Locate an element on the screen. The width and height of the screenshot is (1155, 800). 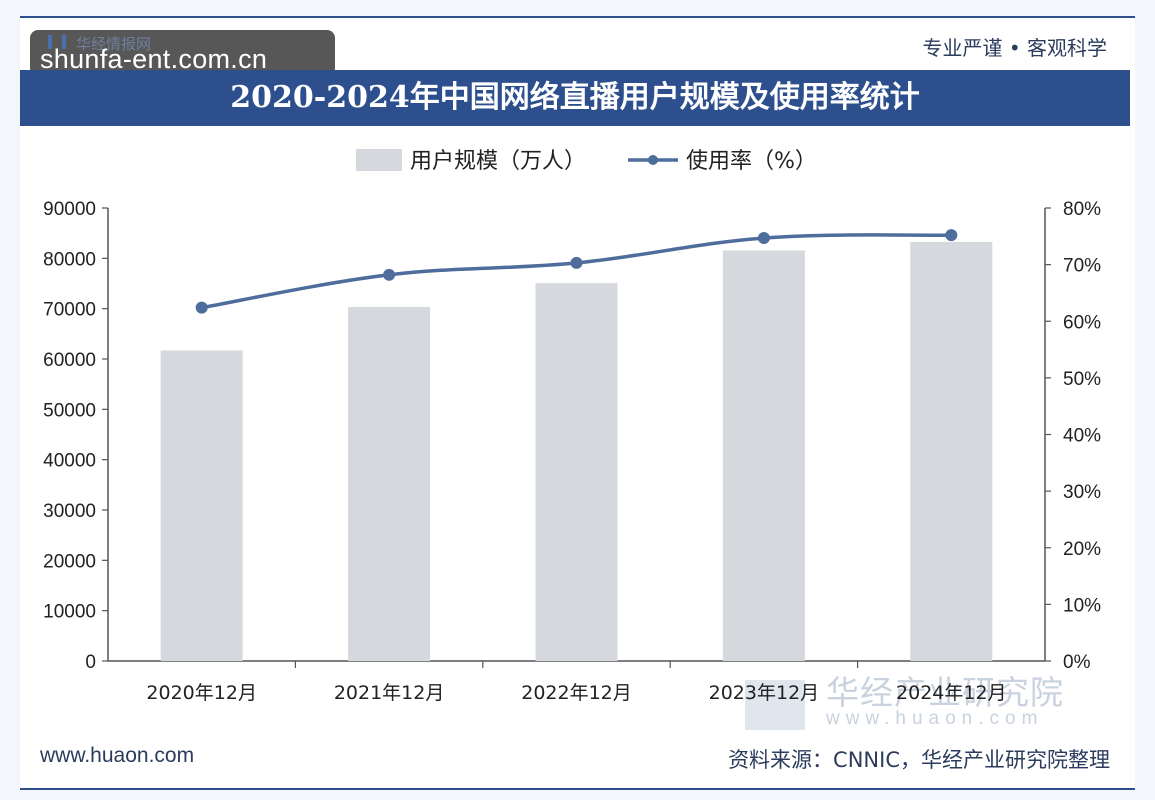
y-right-tick-label: 50% is located at coordinates (1082, 379).